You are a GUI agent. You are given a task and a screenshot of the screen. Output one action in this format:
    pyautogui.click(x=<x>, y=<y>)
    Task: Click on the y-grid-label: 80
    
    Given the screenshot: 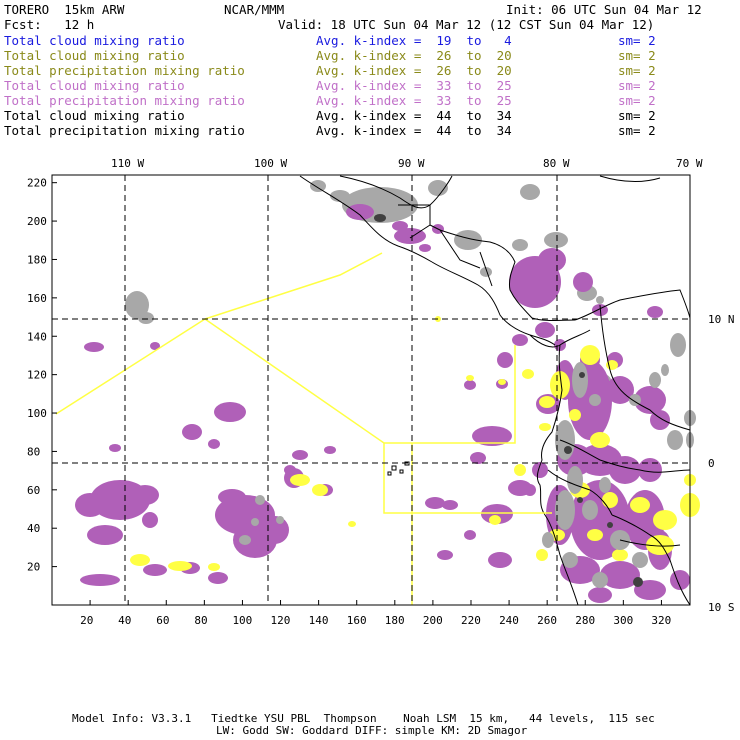 What is the action you would take?
    pyautogui.click(x=33, y=451)
    